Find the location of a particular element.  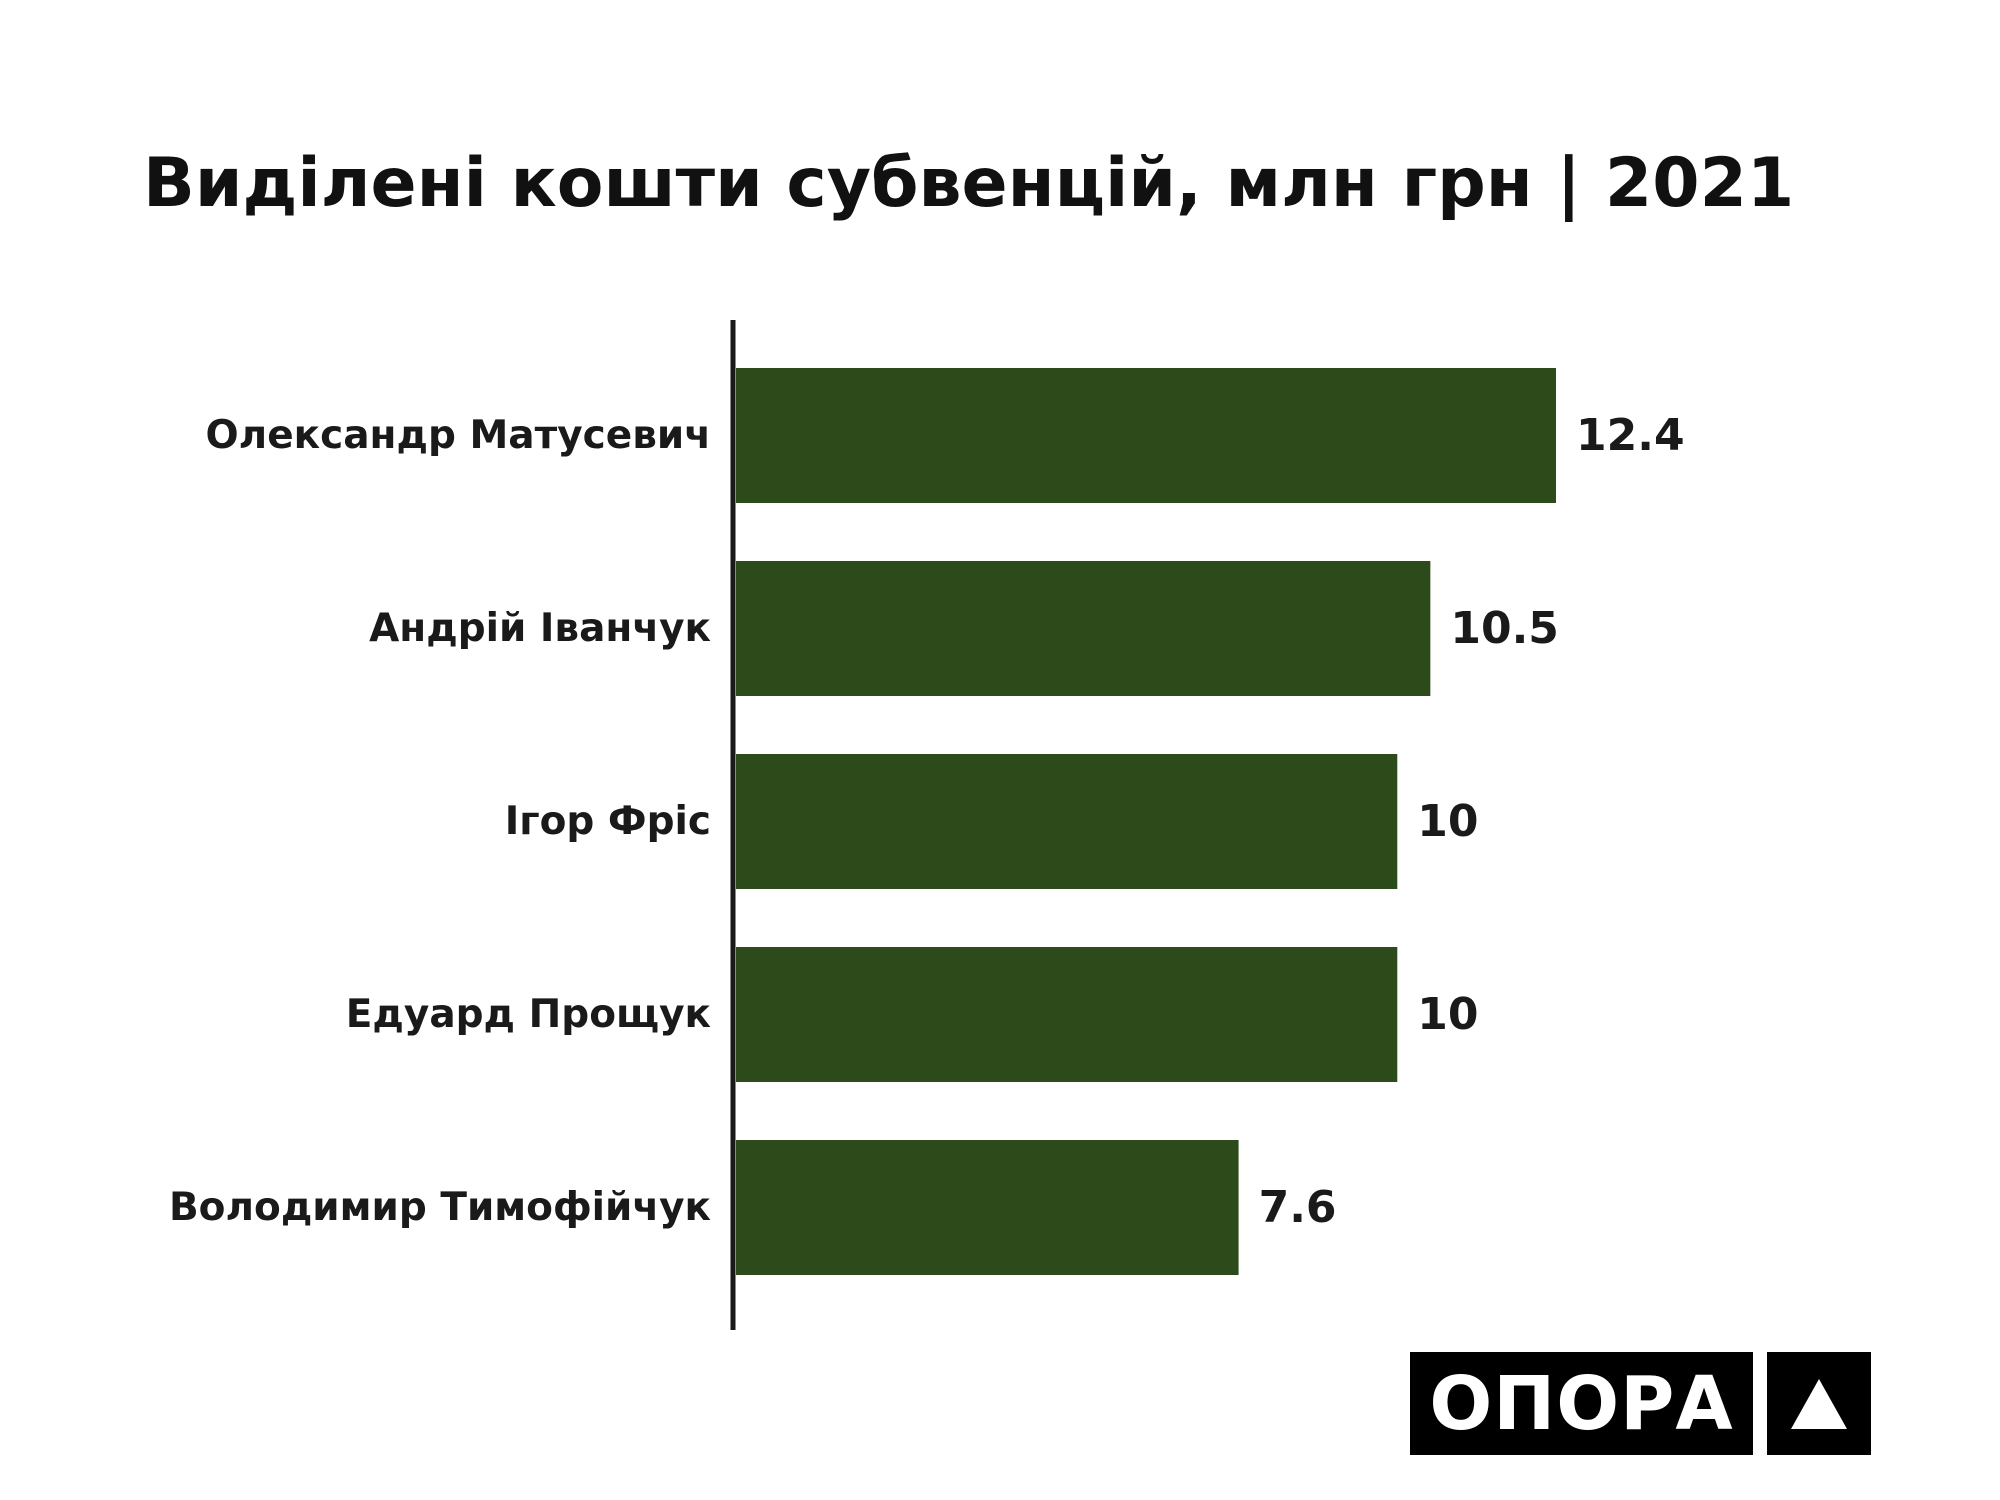

opora-logo: ОПОРА is located at coordinates (1581, 1403).